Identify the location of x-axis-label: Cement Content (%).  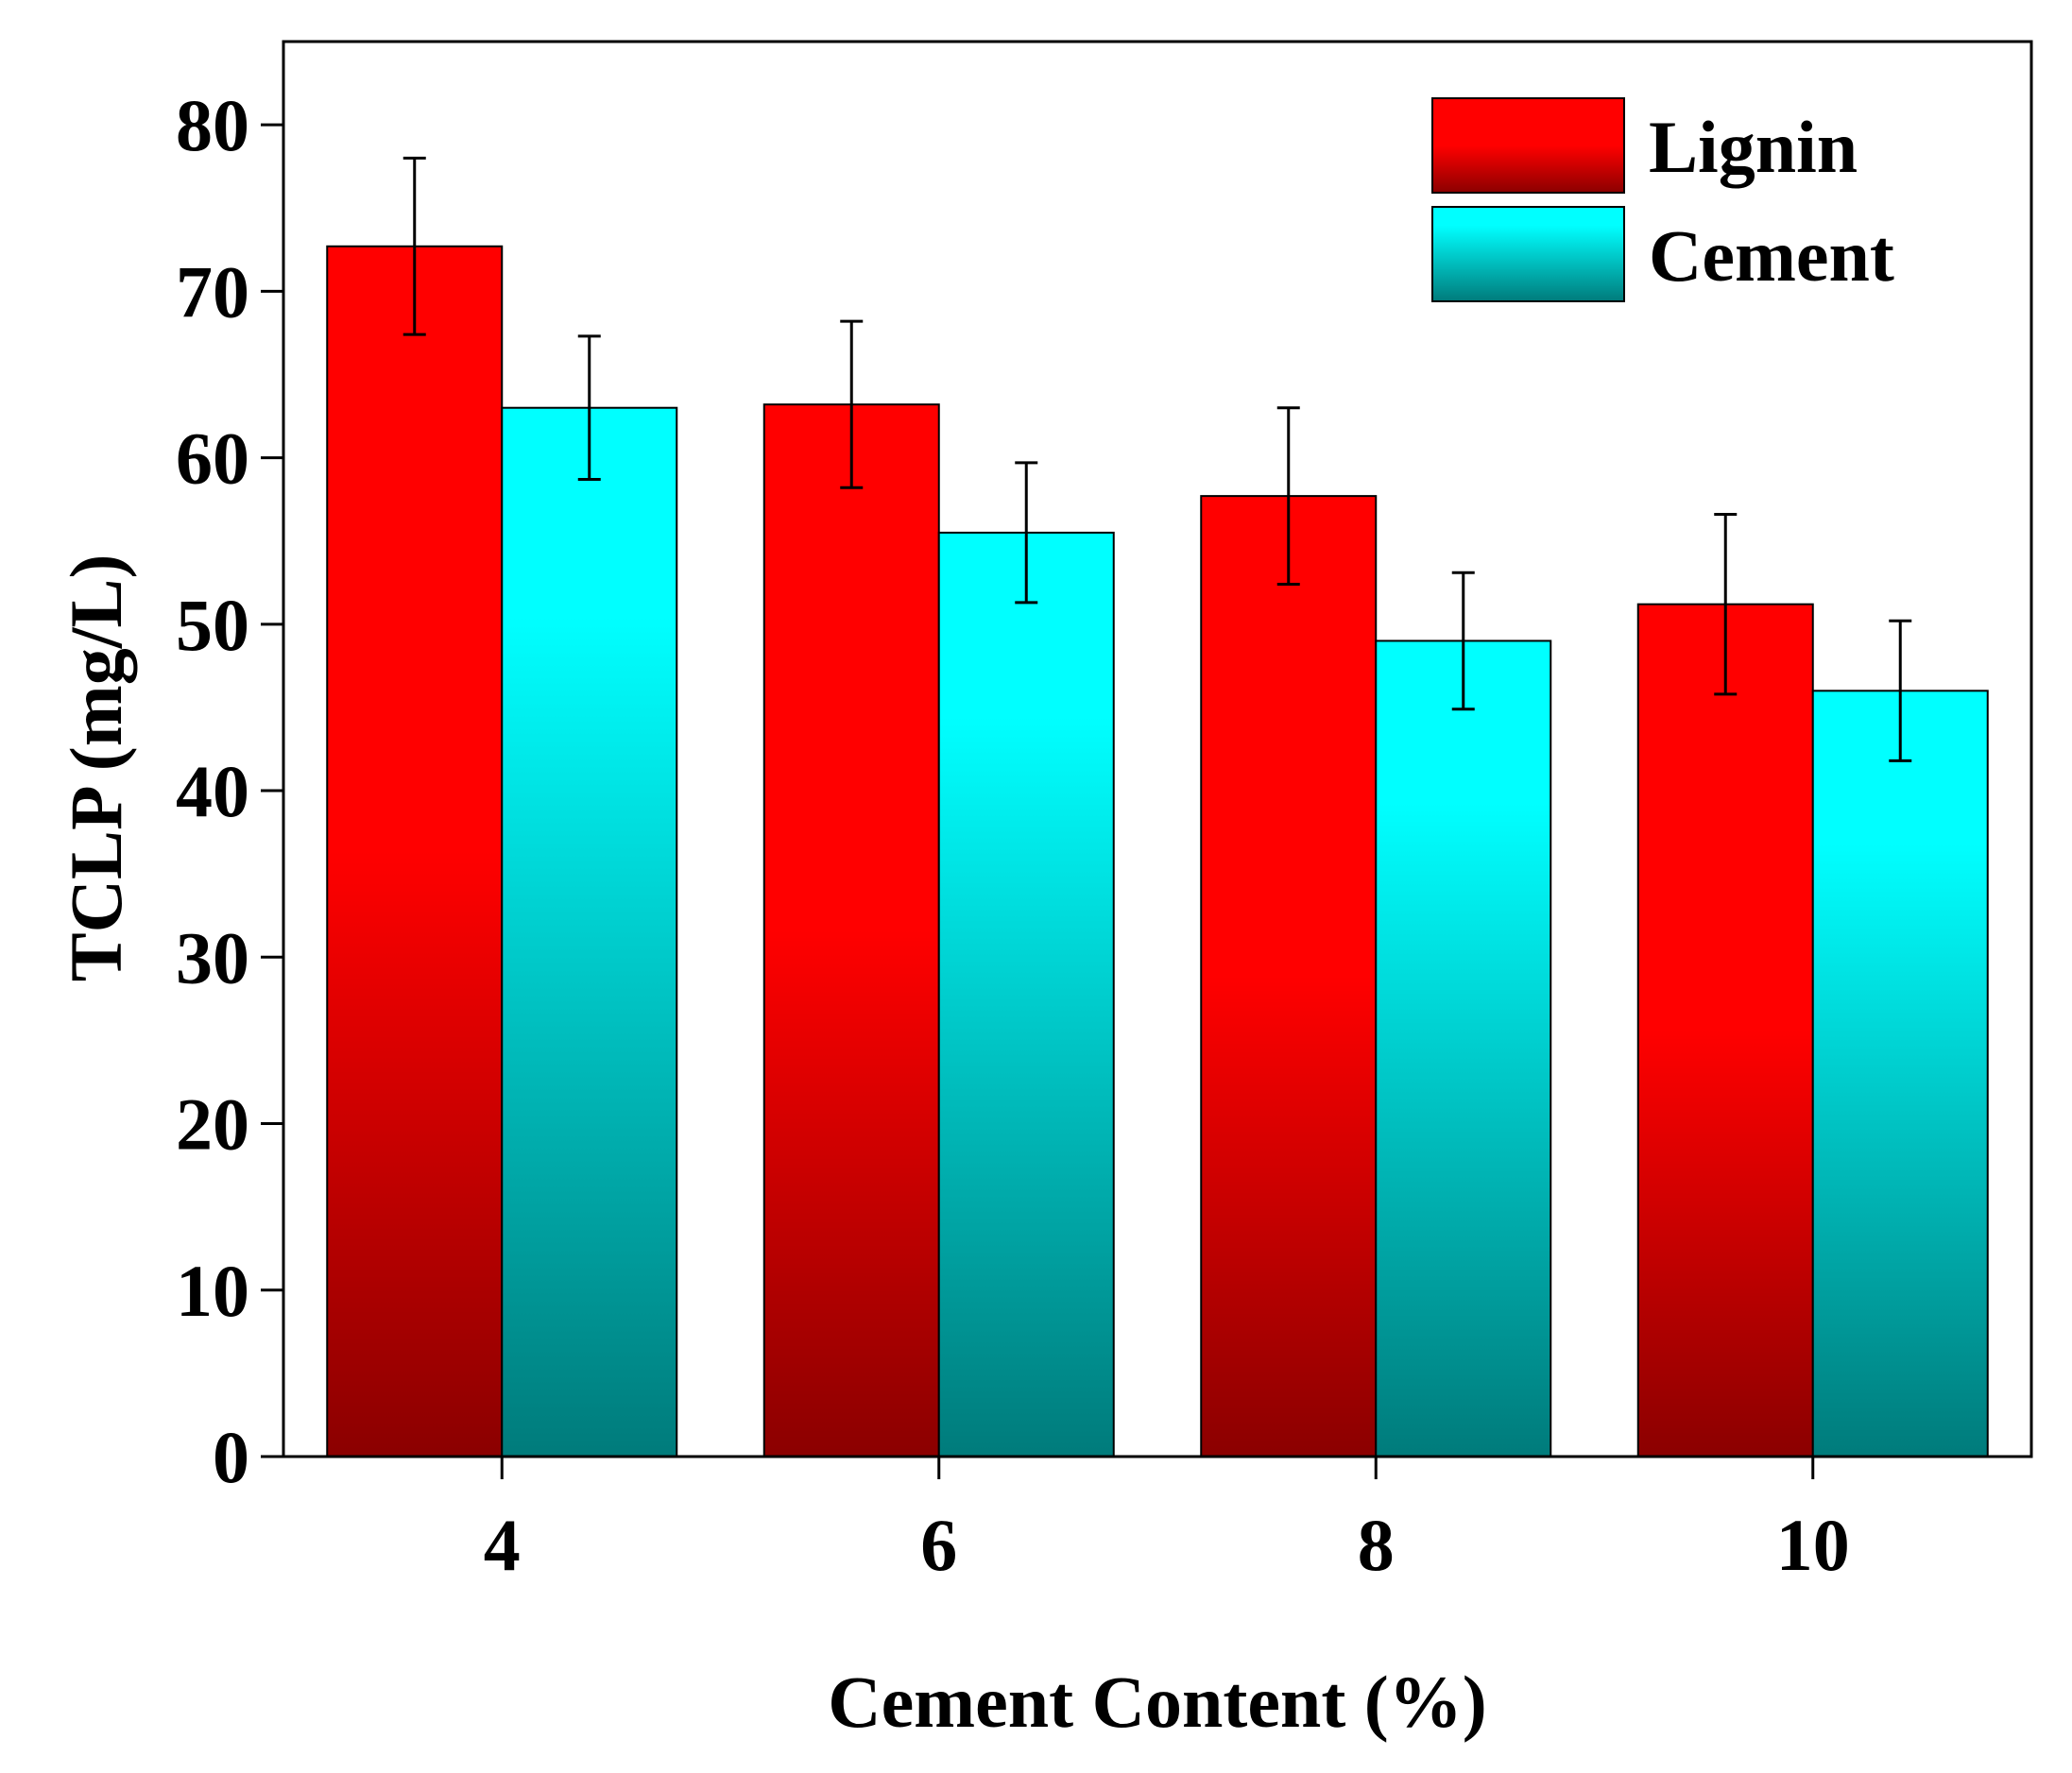
(1157, 1702).